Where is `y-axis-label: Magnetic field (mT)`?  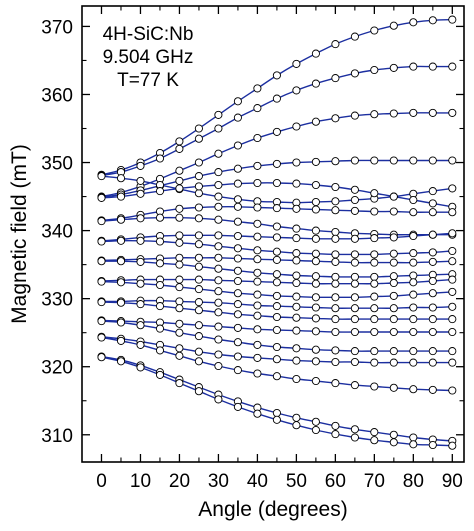
y-axis-label: Magnetic field (mT) is located at coordinates (19, 234).